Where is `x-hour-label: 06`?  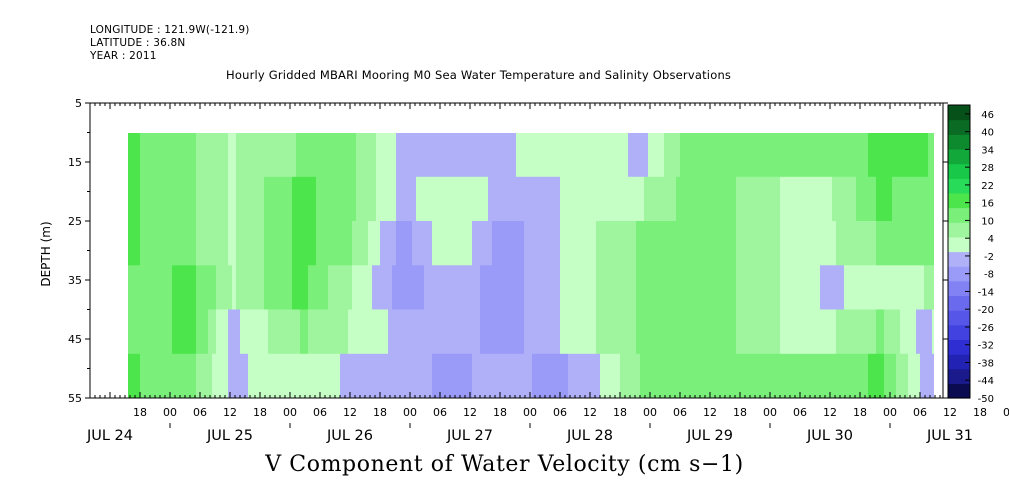 x-hour-label: 06 is located at coordinates (920, 412).